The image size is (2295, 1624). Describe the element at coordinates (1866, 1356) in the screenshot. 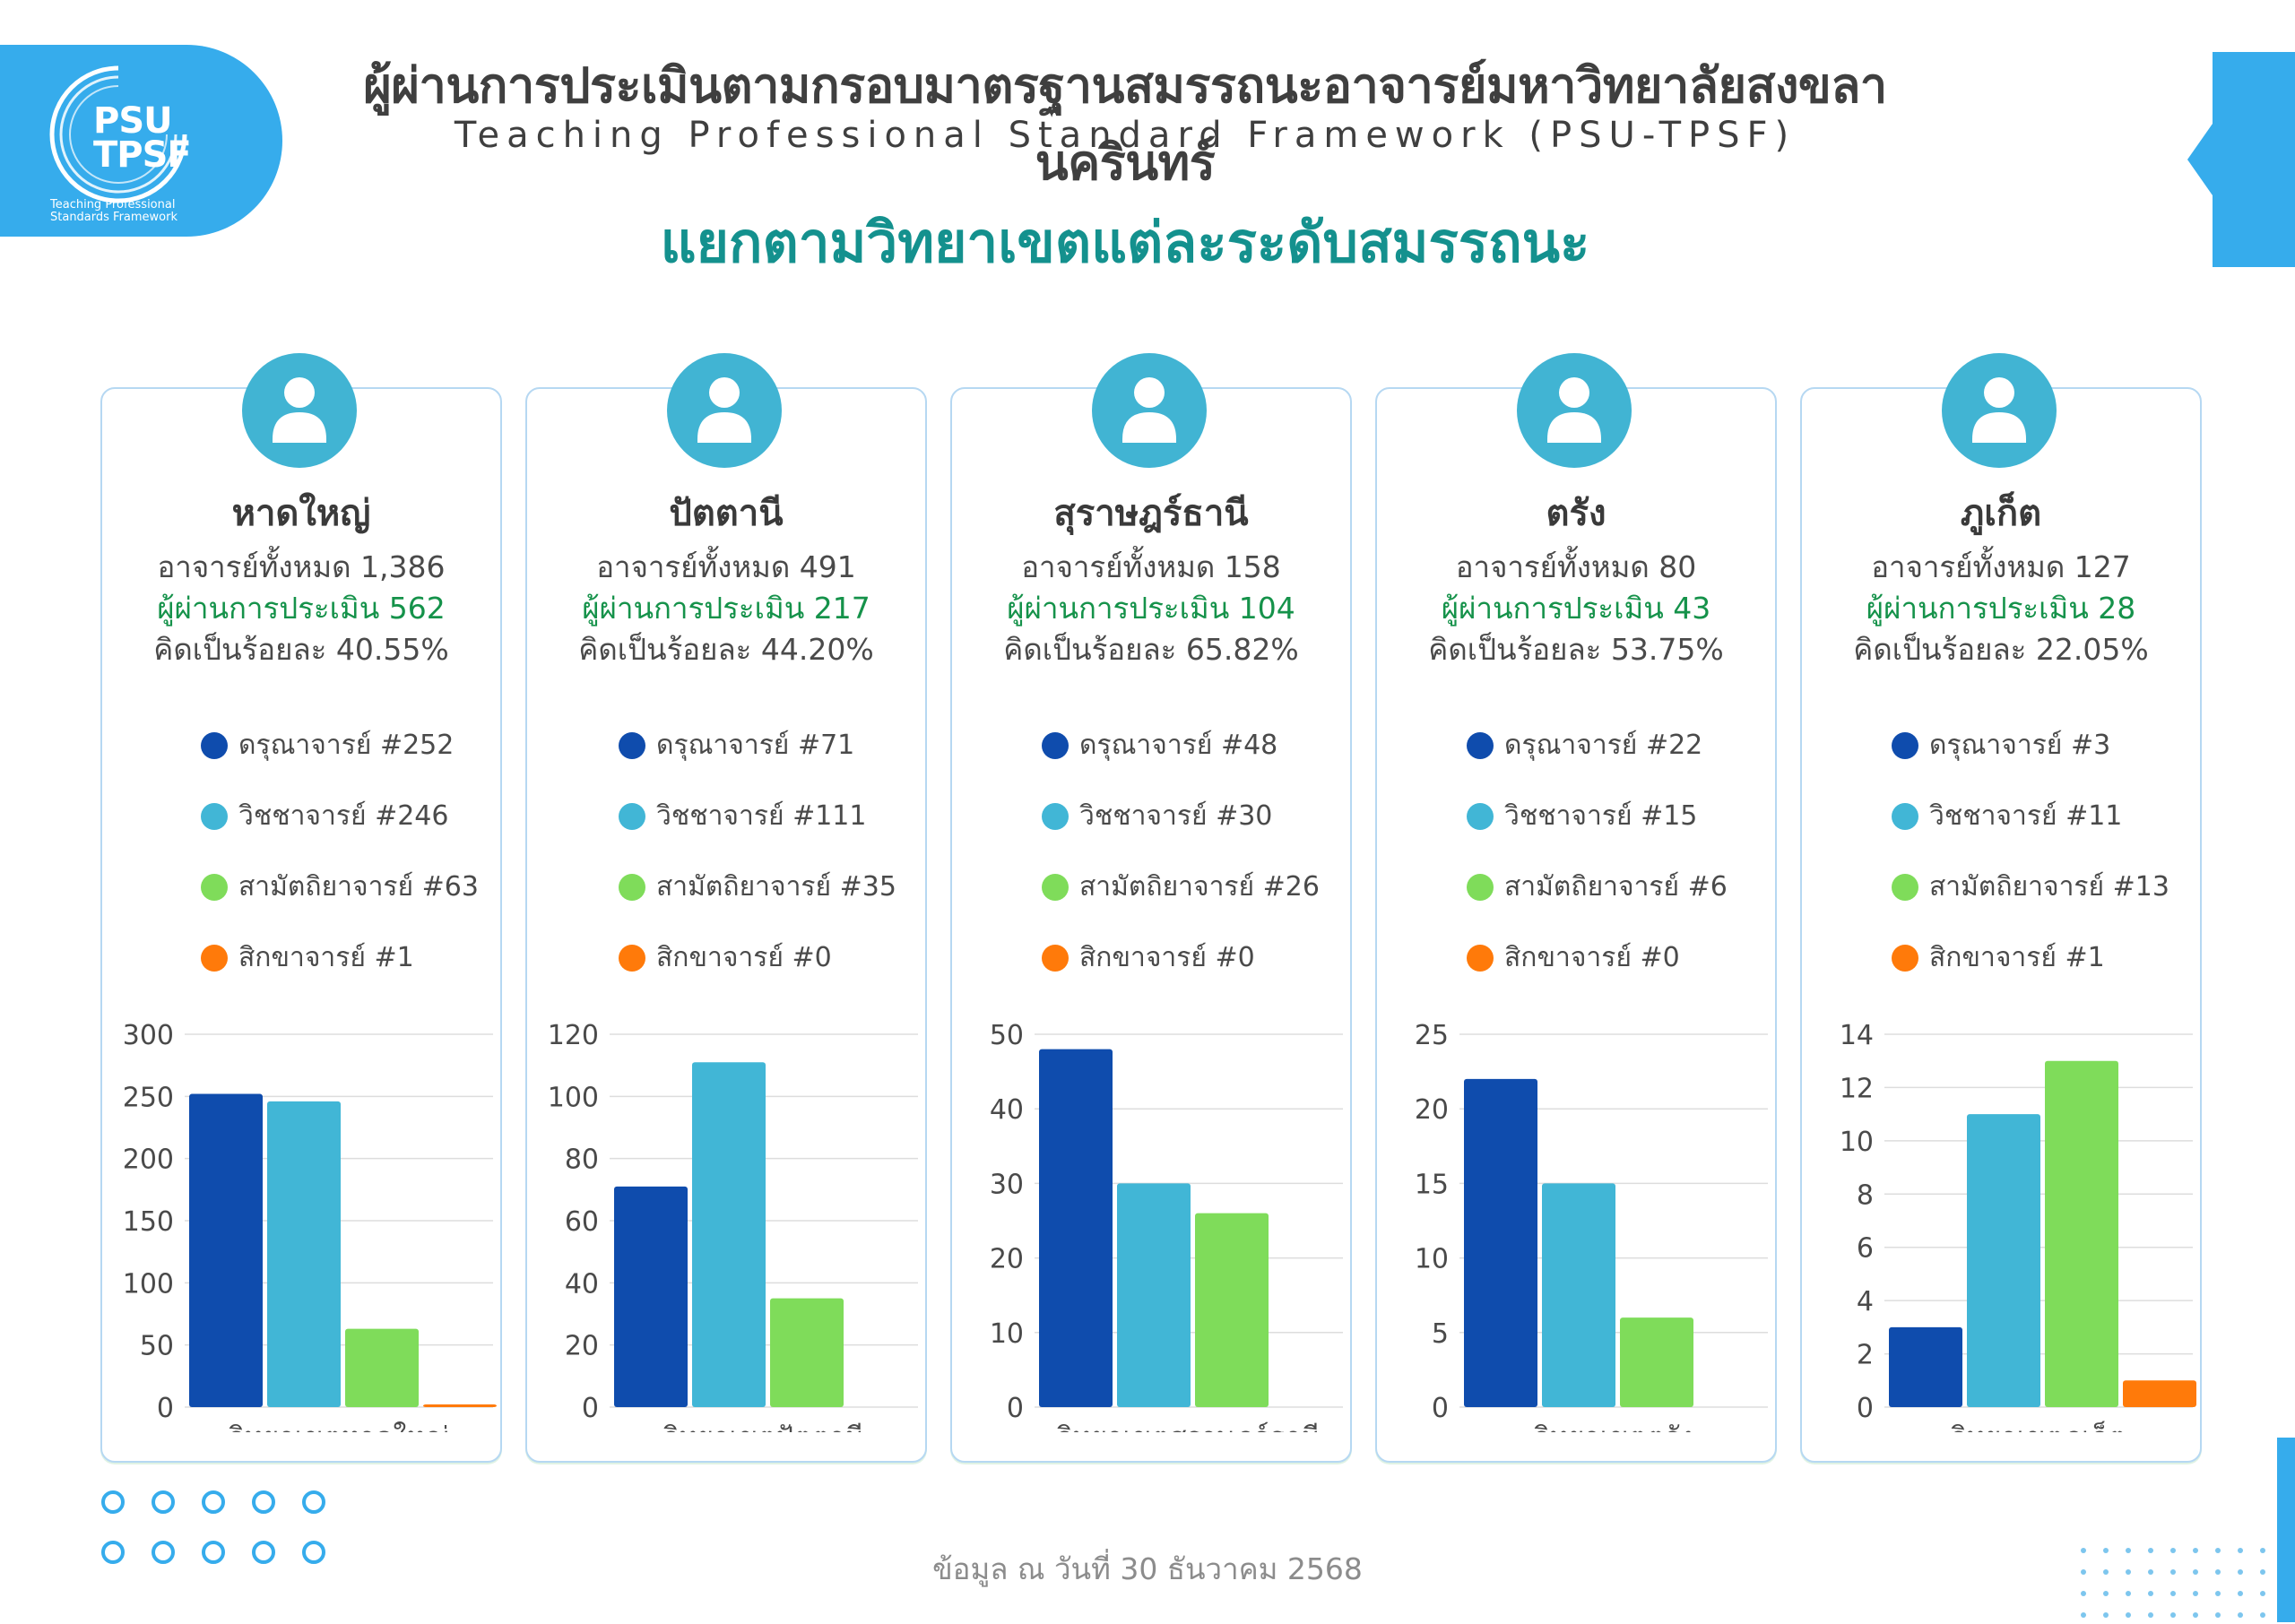

I see `y-tick-label: 2` at that location.